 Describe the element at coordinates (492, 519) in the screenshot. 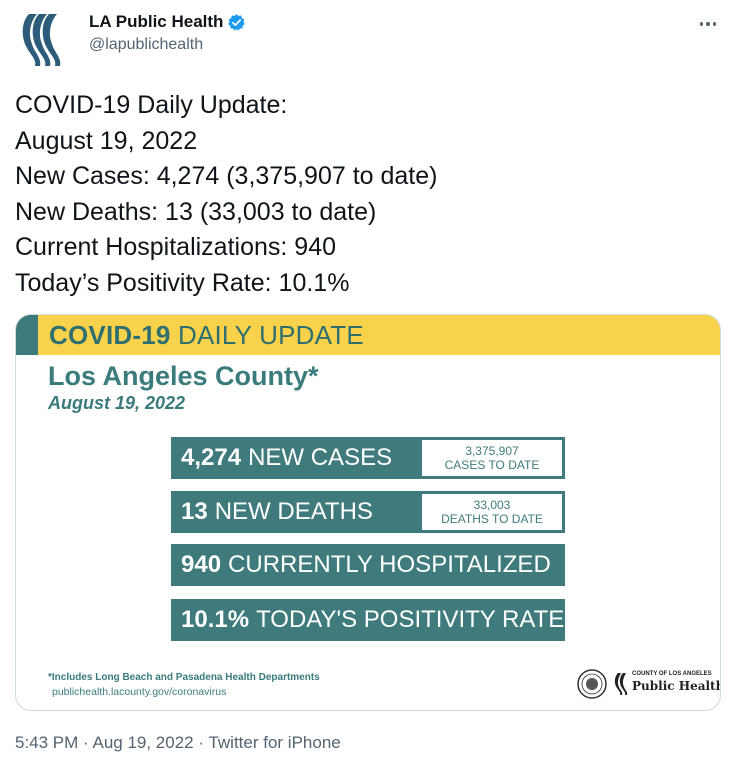

I see `stat-to-date-label: DEATHS TO DATE` at that location.